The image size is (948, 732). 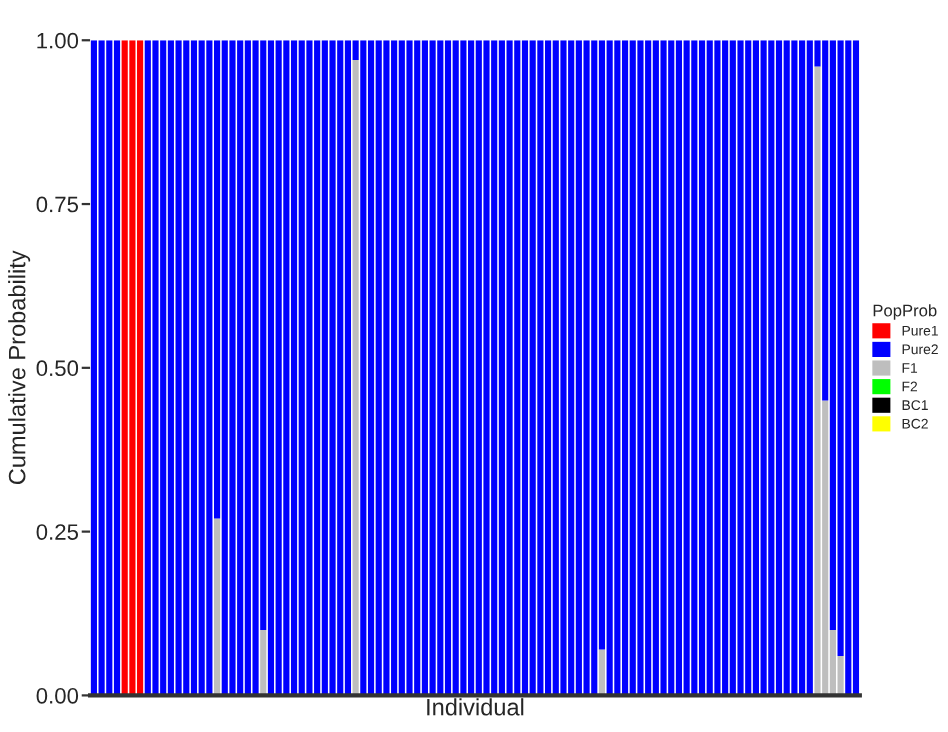 I want to click on x-axis-title: Individual, so click(x=475, y=707).